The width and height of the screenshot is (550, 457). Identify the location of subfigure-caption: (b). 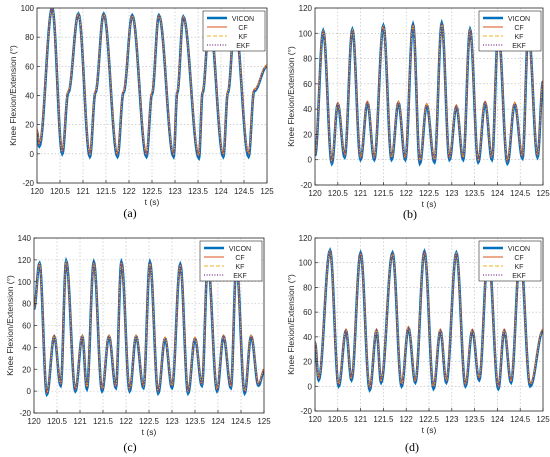
(410, 214).